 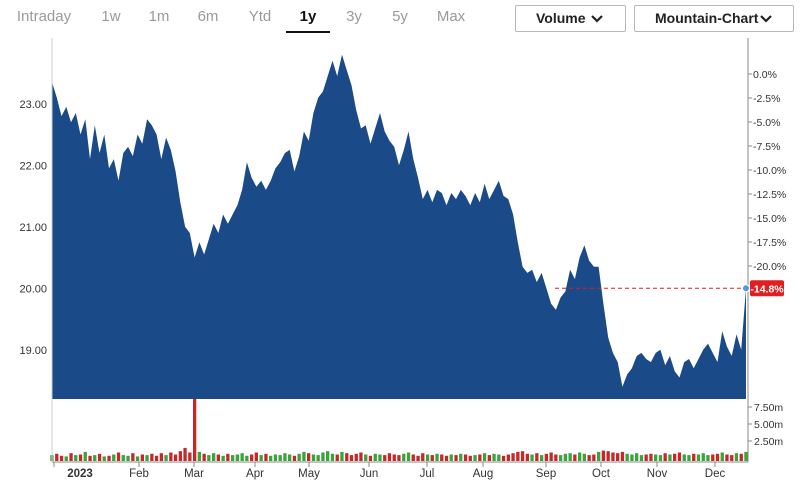 I want to click on volume-dropdown: Volume, so click(x=570, y=18).